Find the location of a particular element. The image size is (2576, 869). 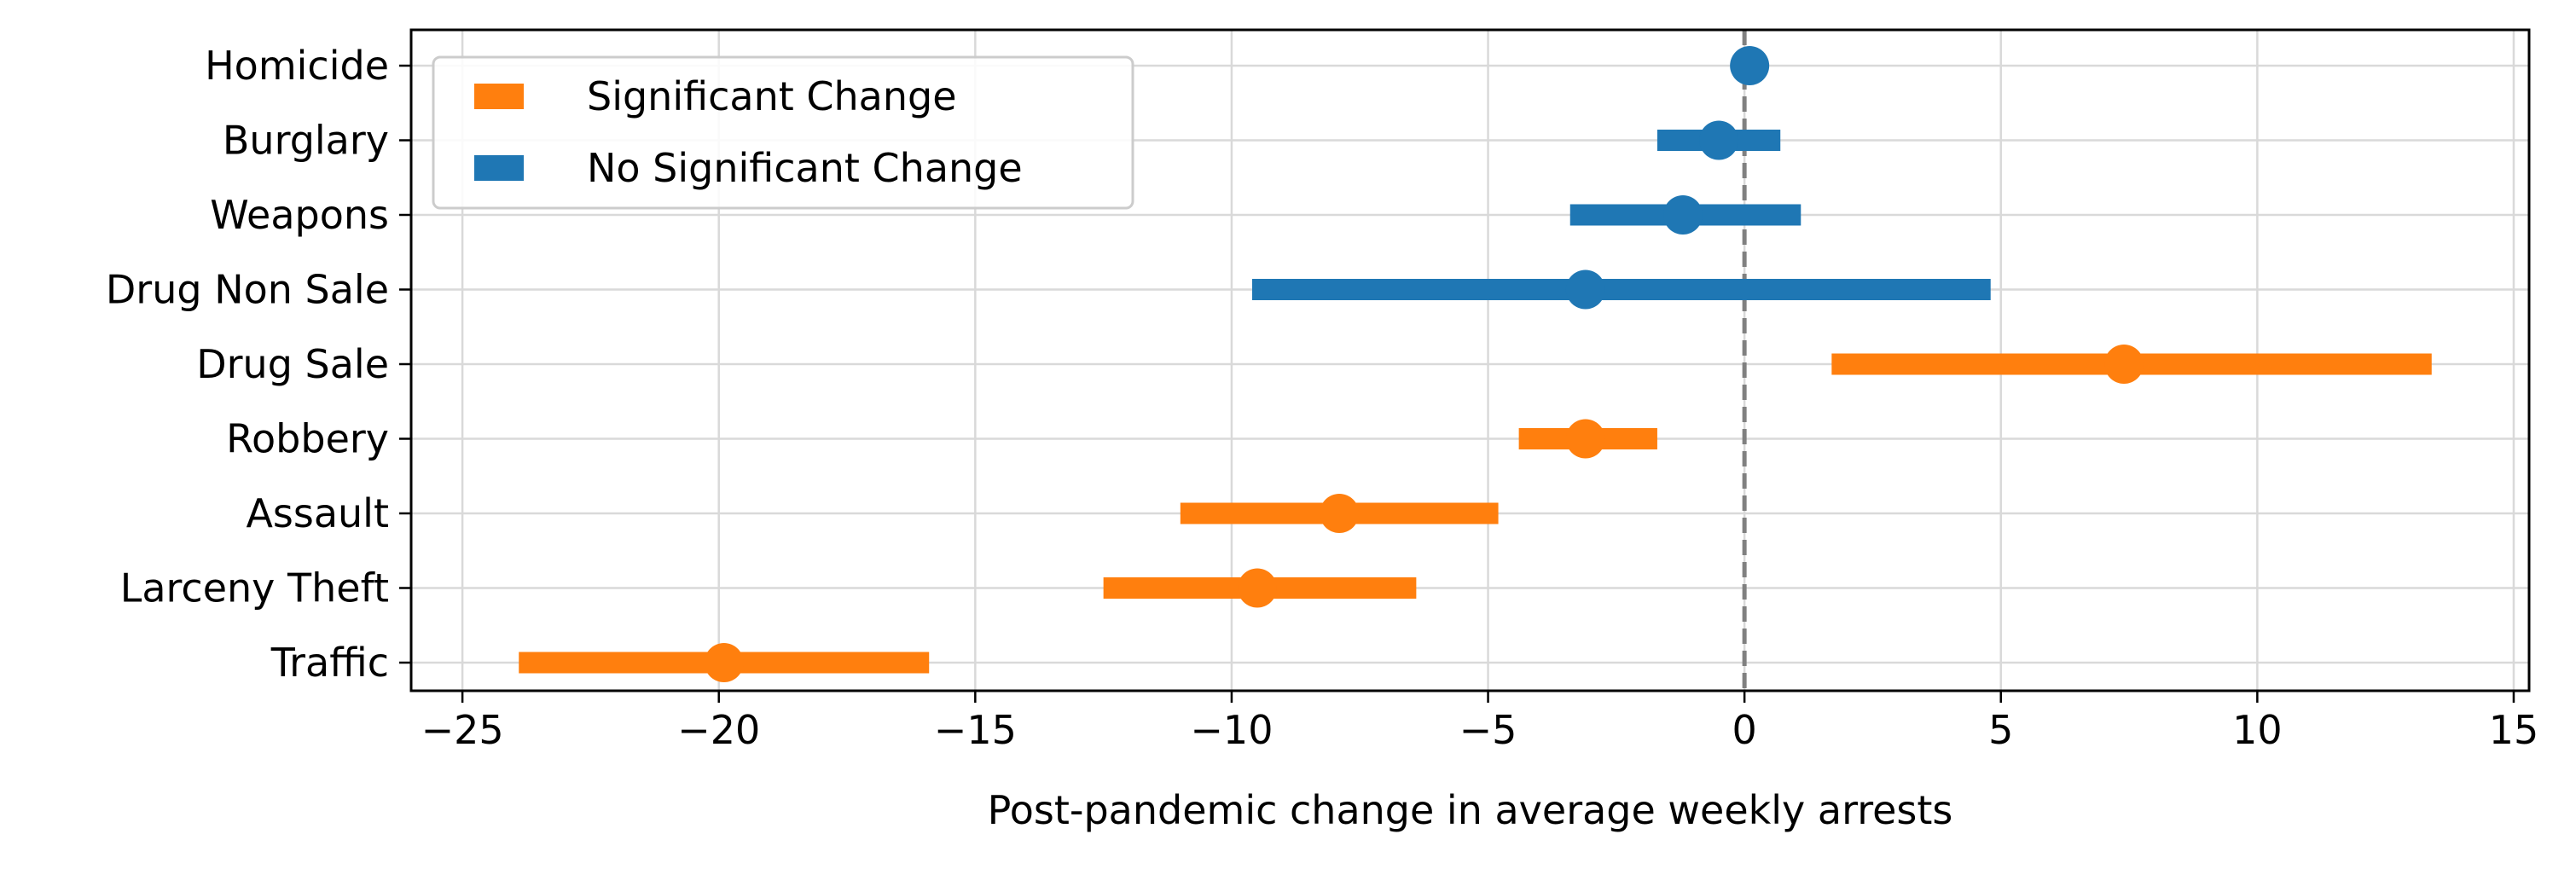

y-tick-label: Robbery is located at coordinates (307, 439).